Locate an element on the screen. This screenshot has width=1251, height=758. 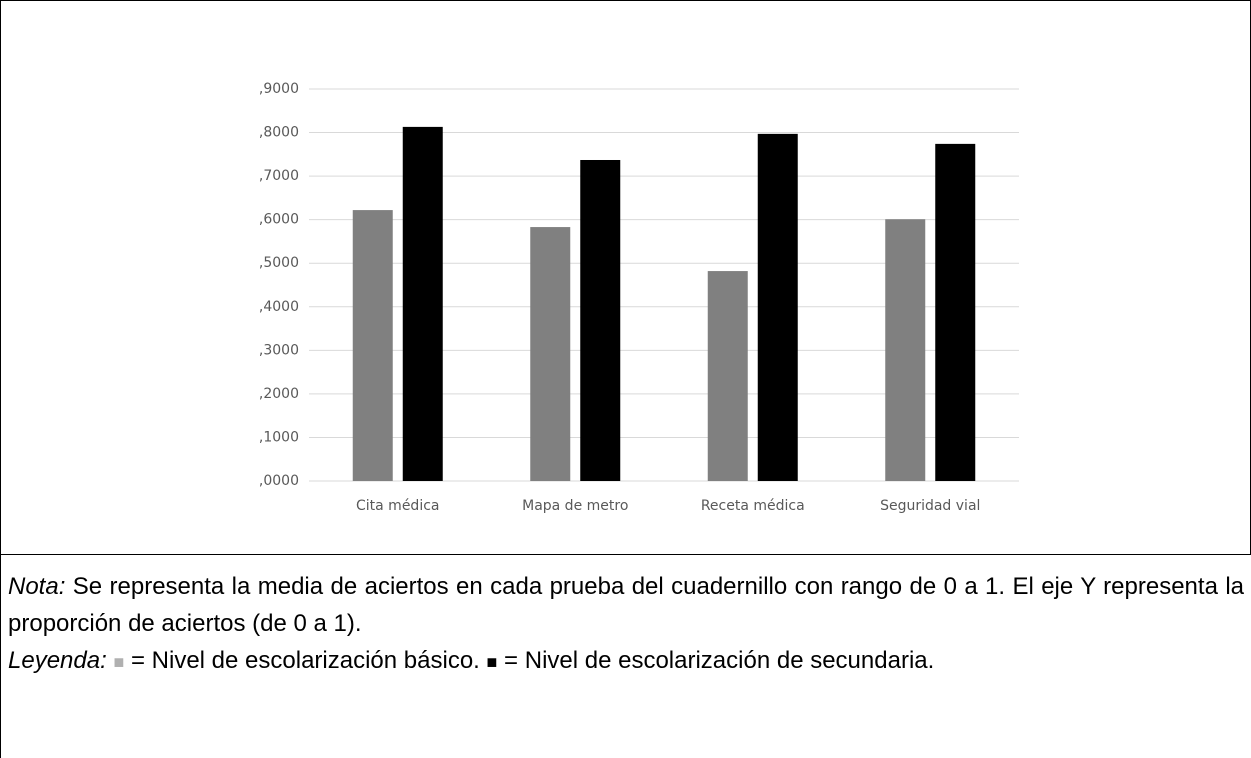
x-tick-label: Mapa de metro is located at coordinates (575, 506).